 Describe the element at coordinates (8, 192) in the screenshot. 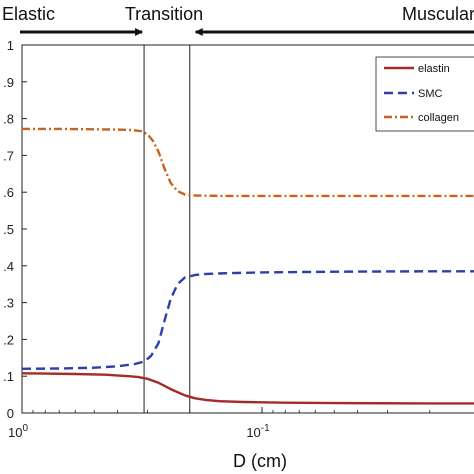

I see `y-tick-label: .6` at that location.